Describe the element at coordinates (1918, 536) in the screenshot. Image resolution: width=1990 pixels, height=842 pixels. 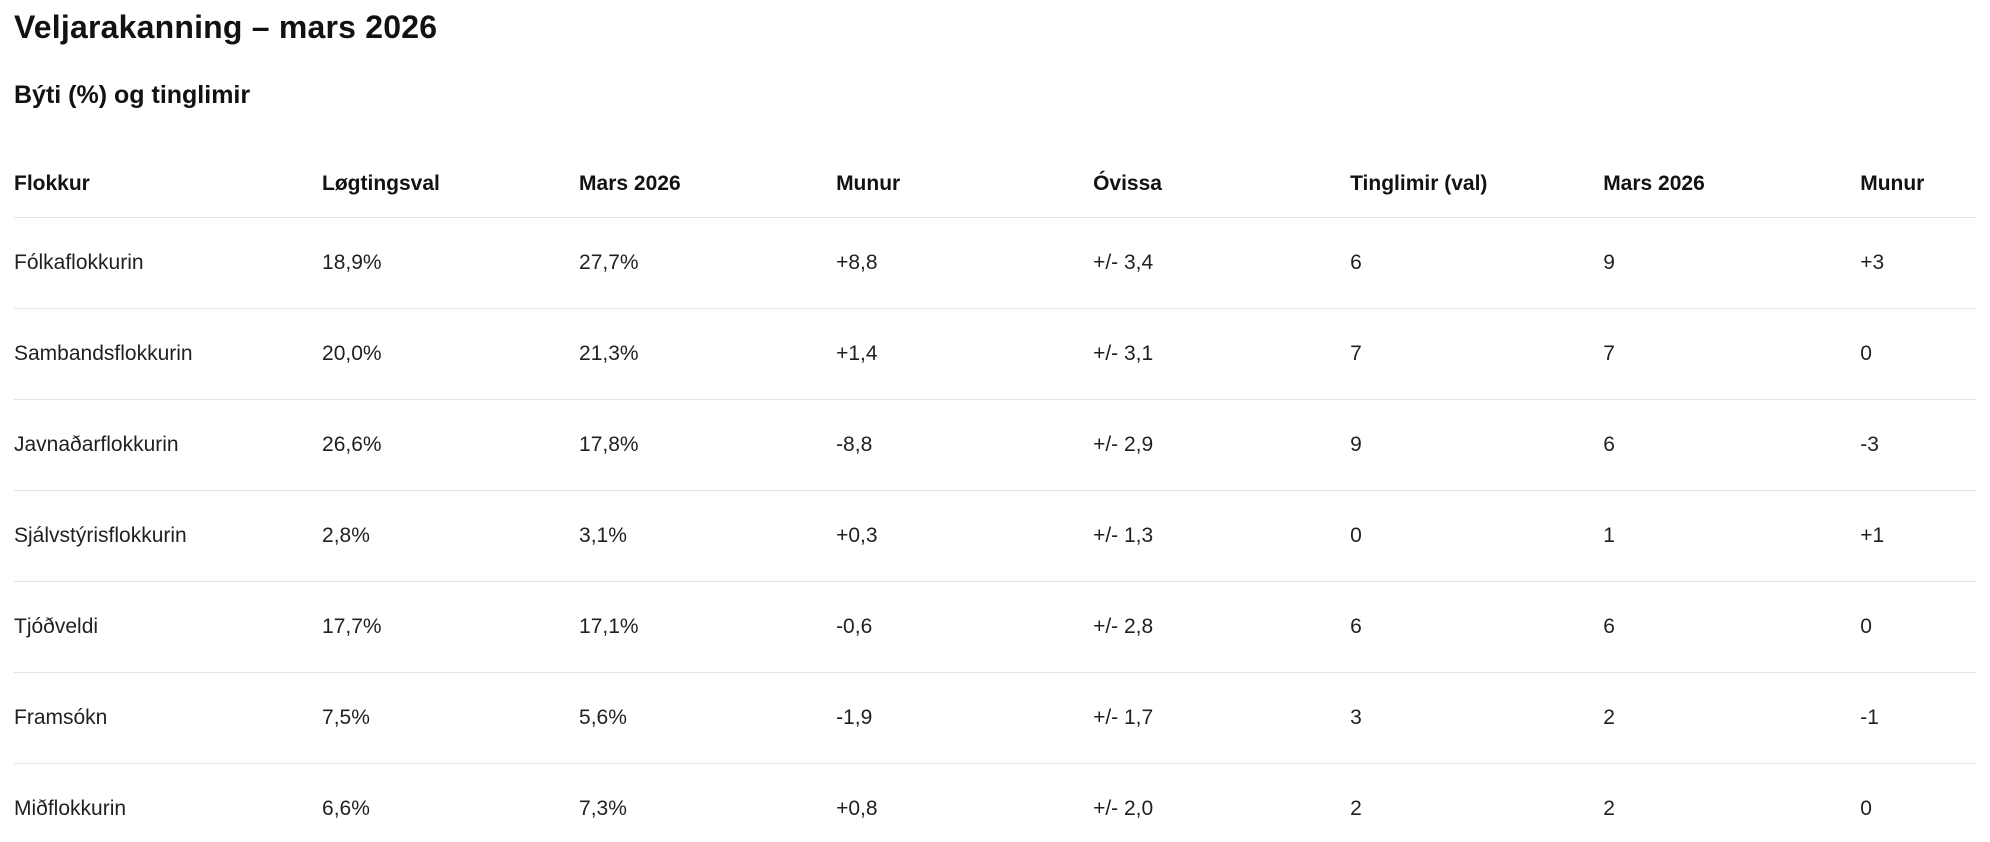
I see `value-cell: +1` at that location.